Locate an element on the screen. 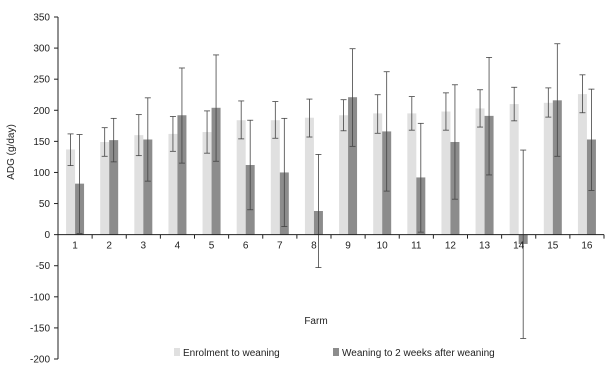 This screenshot has height=365, width=610. y-tick-label: -150 is located at coordinates (40, 328).